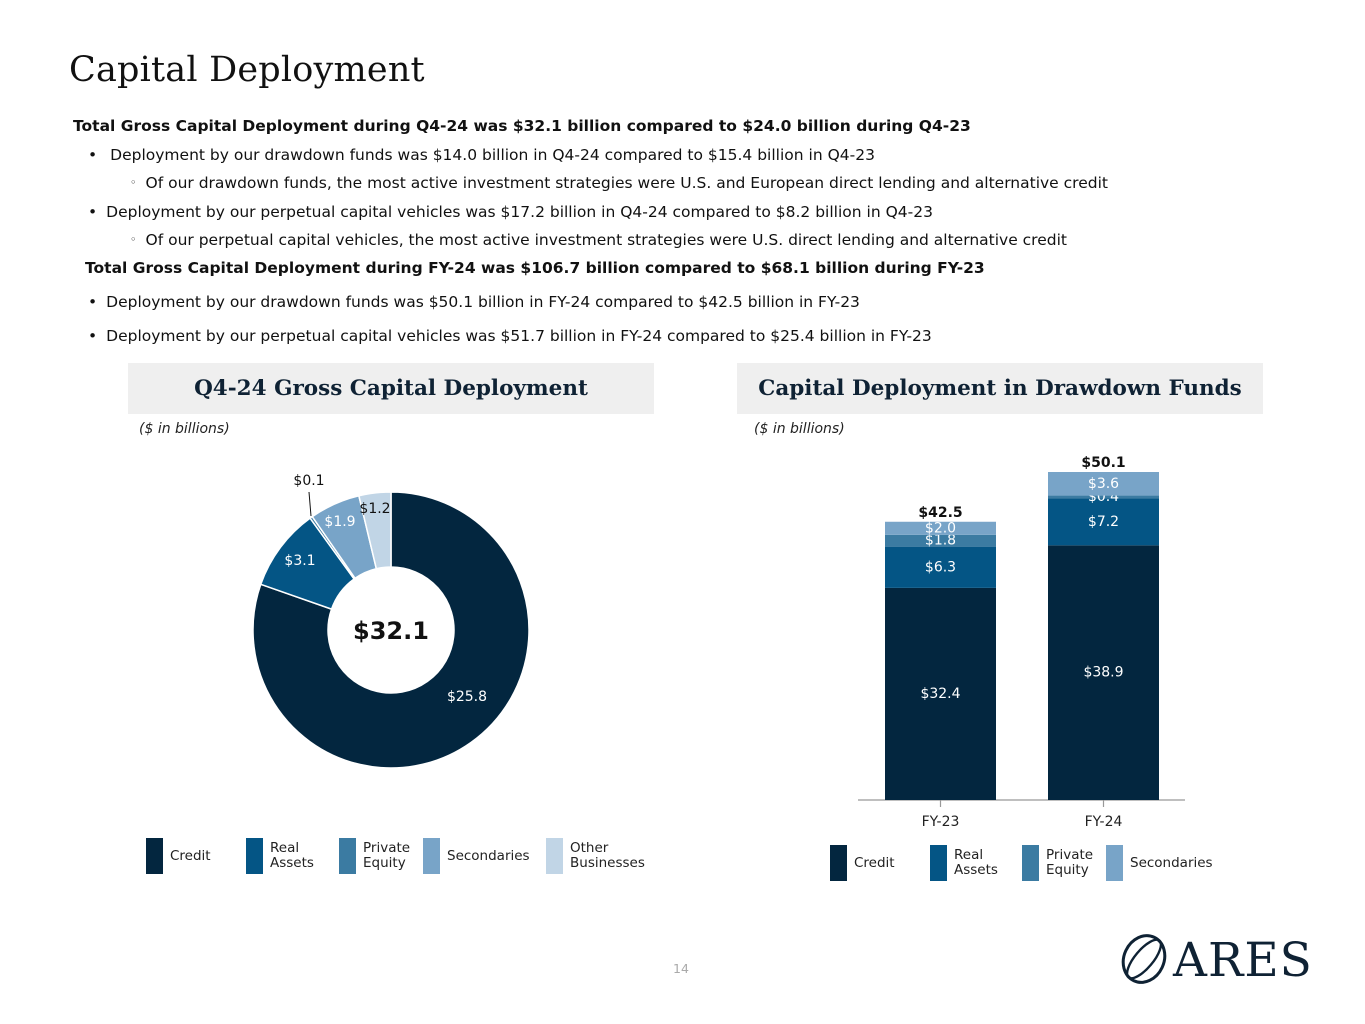 The image size is (1365, 1024). Describe the element at coordinates (299, 561) in the screenshot. I see `donut-slice-label: $3.1` at that location.